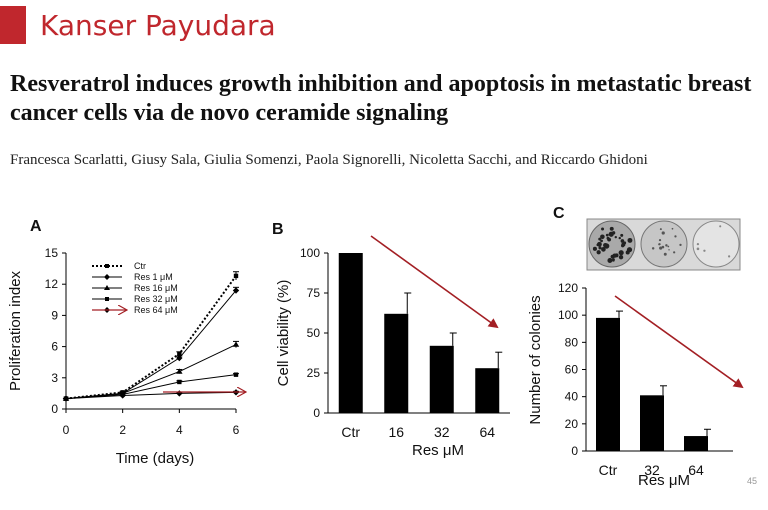 This screenshot has width=768, height=510. I want to click on panel-c-ytick-label: 60, so click(572, 370).